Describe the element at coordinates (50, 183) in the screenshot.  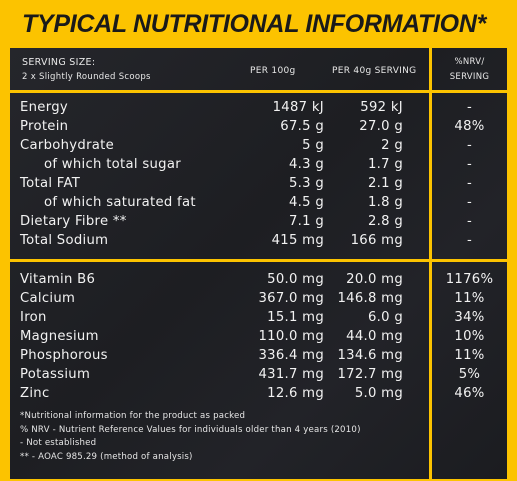
I see `nutrient-name: Total FAT` at that location.